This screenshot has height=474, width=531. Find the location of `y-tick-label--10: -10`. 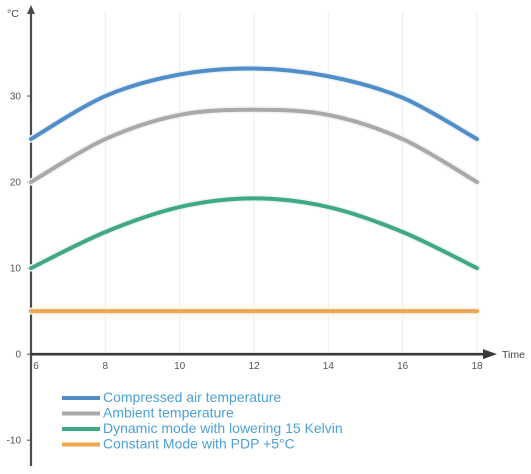

y-tick-label--10: -10 is located at coordinates (14, 441).